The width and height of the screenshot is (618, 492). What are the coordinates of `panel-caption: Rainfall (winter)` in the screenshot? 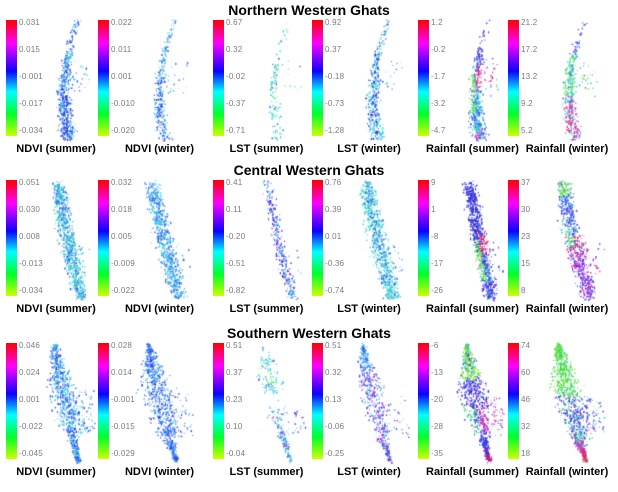 It's located at (567, 149).